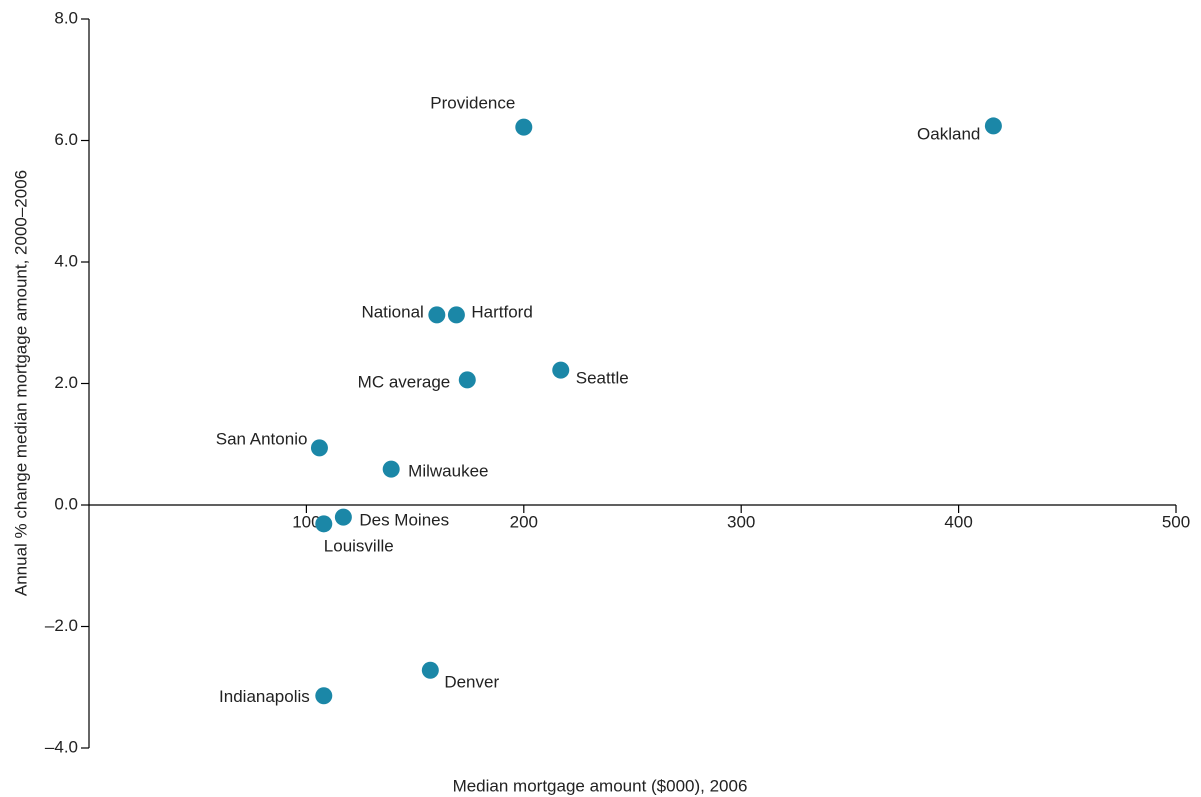  I want to click on point-label: National, so click(392, 311).